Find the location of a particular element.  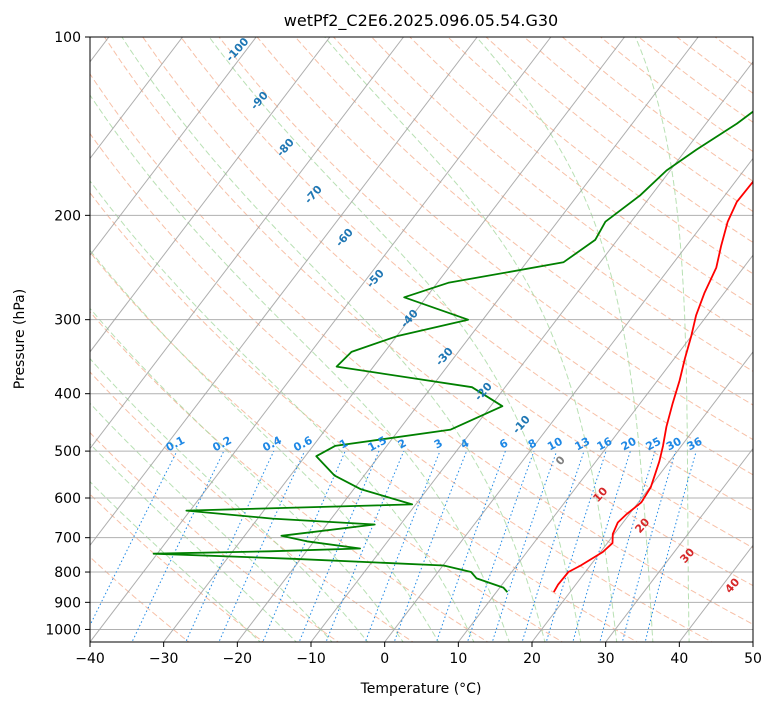

y-axis-label: Pressure (hPa) is located at coordinates (20, 339).